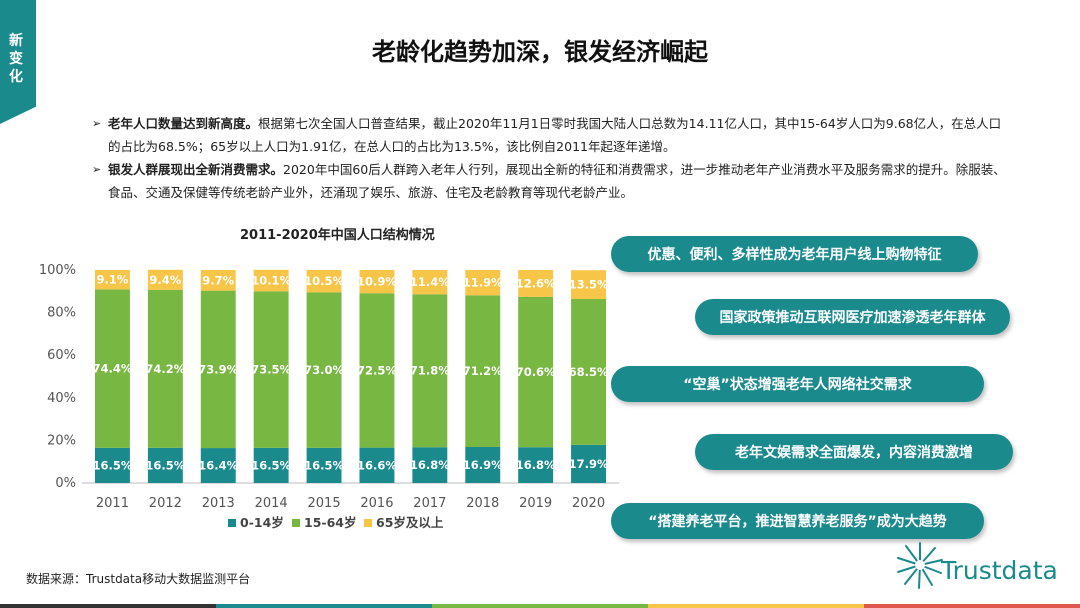 This screenshot has width=1080, height=608. I want to click on y-tick-label: 60%, so click(61, 355).